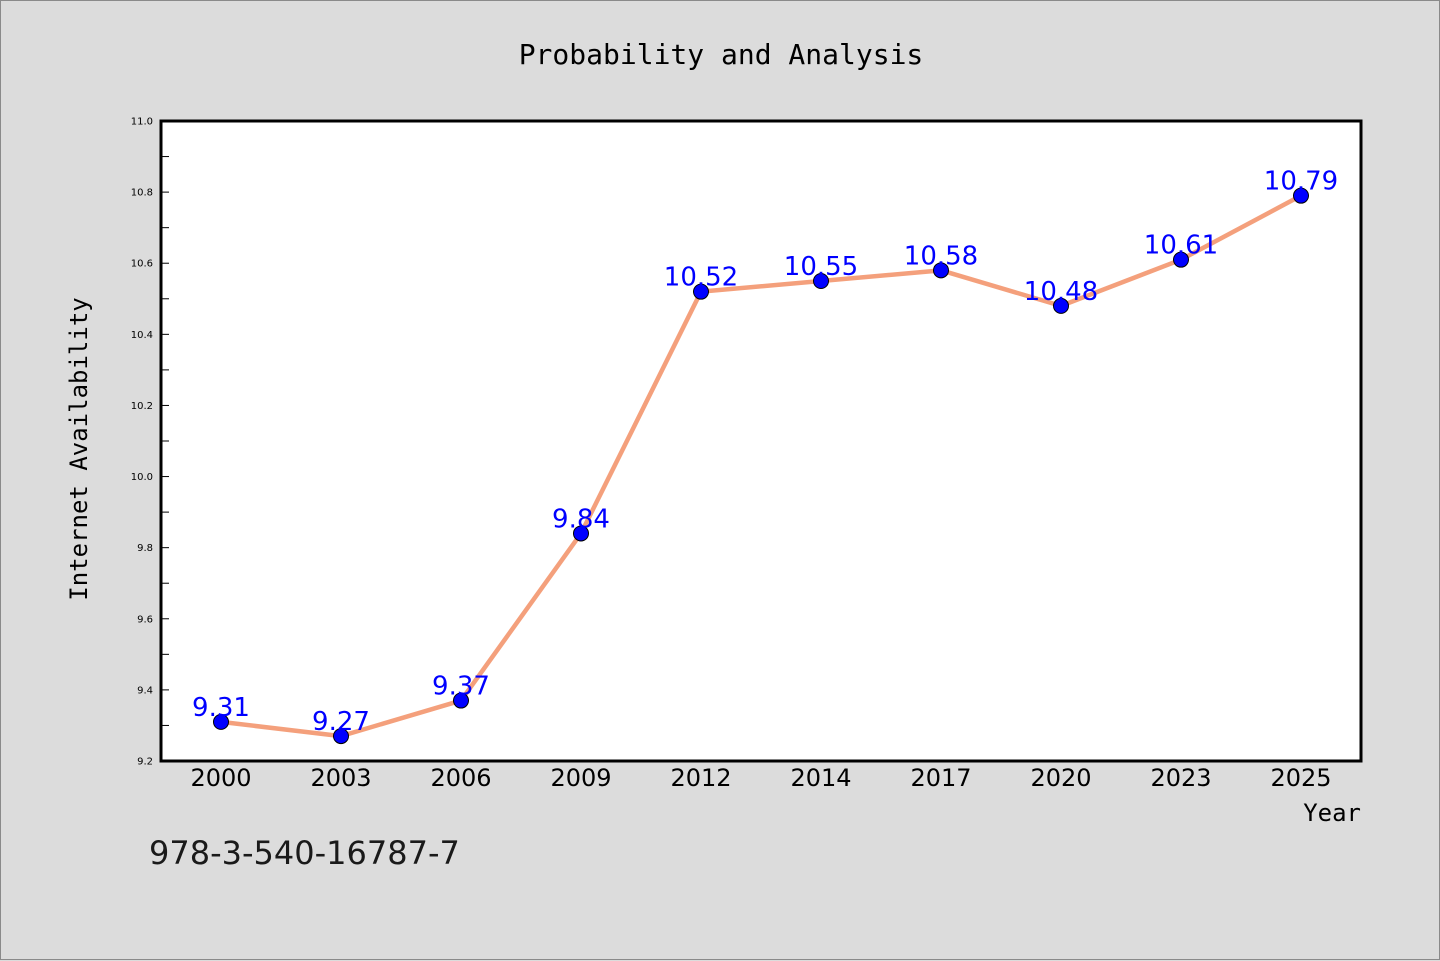  What do you see at coordinates (142, 122) in the screenshot?
I see `y-tick-label: 11.0` at bounding box center [142, 122].